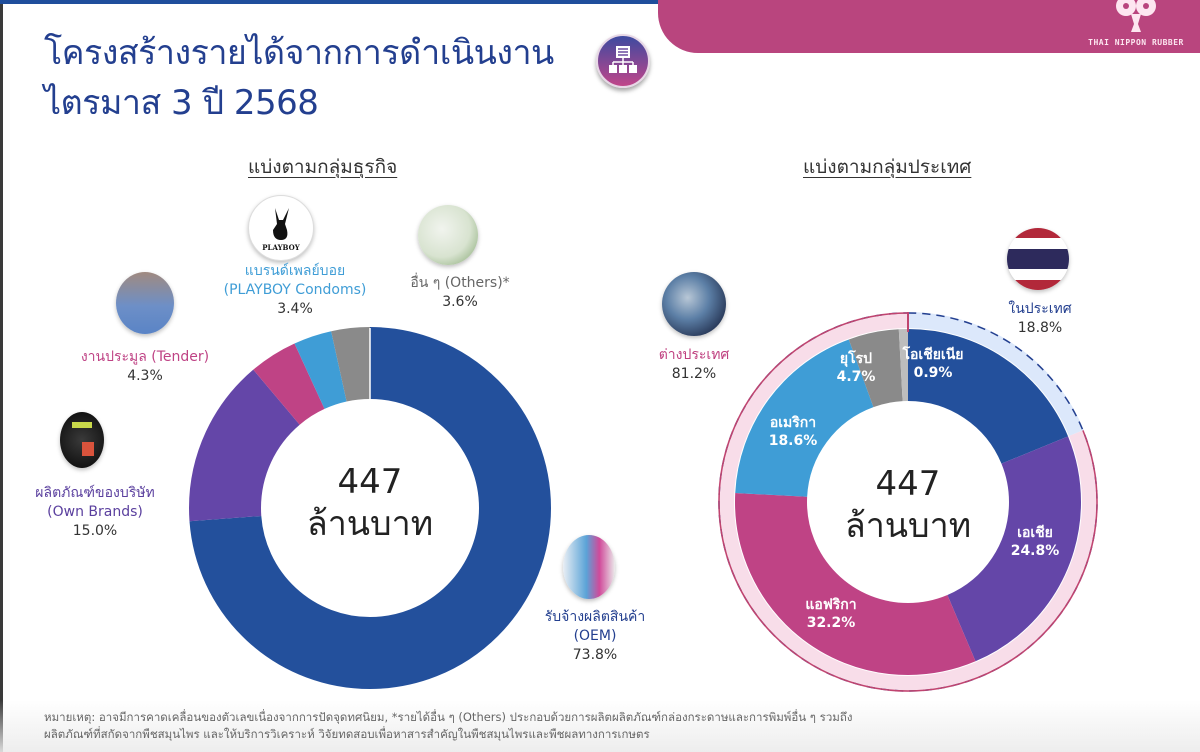  Describe the element at coordinates (929, 26) in the screenshot. I see `header-pink-panel: THAI NIPPON RUBBER` at that location.